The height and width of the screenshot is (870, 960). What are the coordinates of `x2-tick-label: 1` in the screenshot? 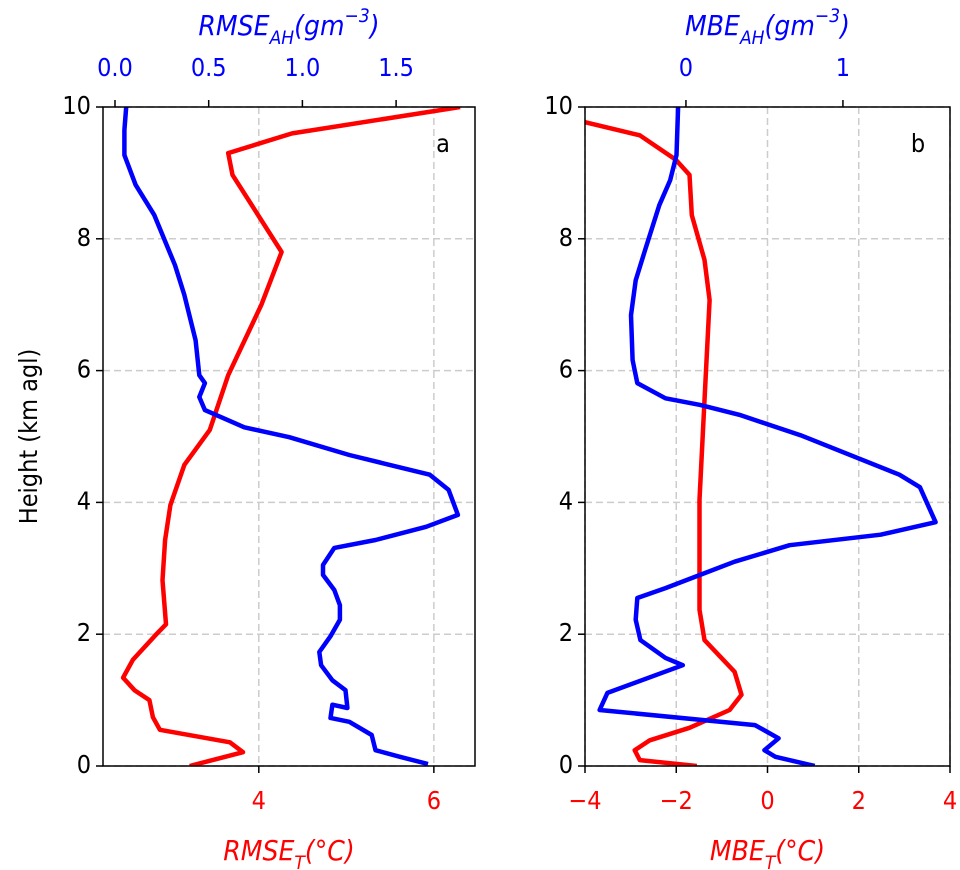 It's located at (843, 67).